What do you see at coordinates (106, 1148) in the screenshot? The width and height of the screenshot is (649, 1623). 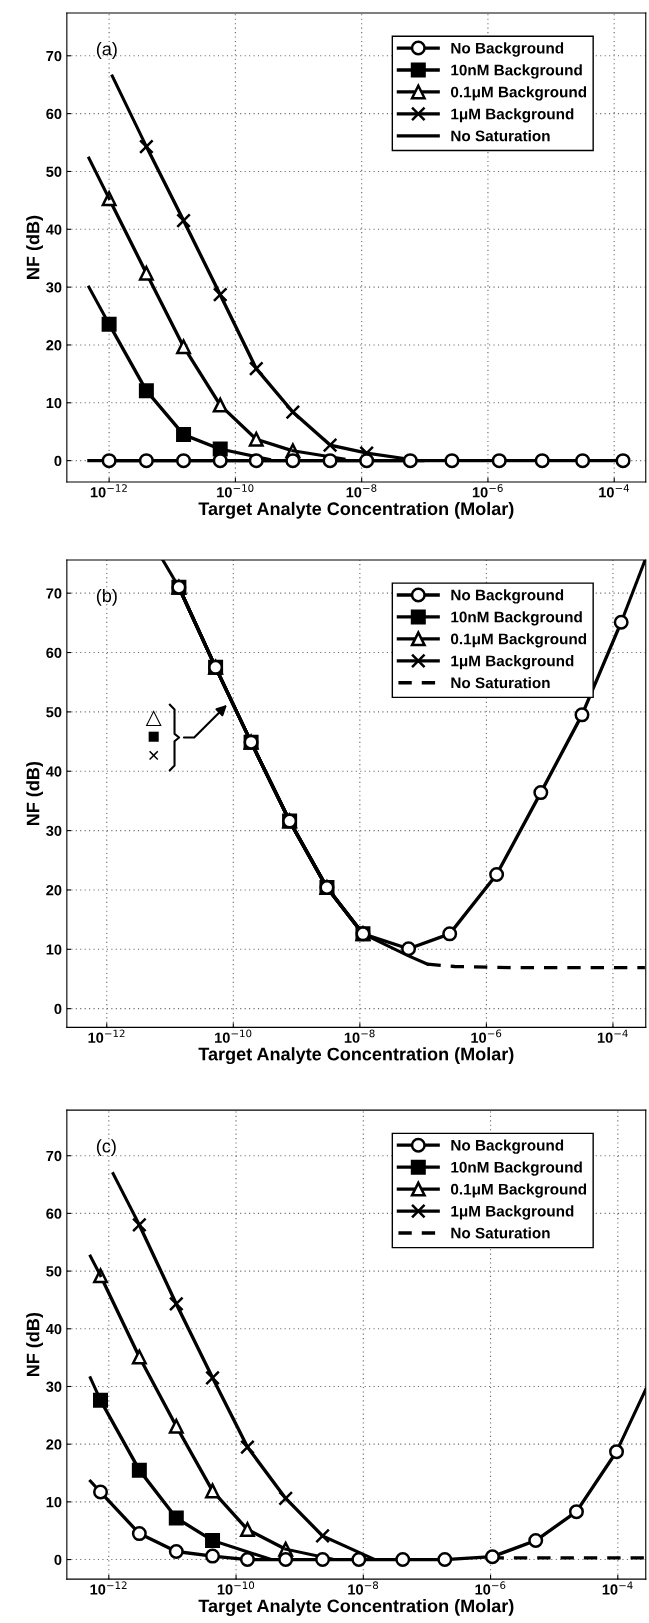 I see `annotation: (c)` at bounding box center [106, 1148].